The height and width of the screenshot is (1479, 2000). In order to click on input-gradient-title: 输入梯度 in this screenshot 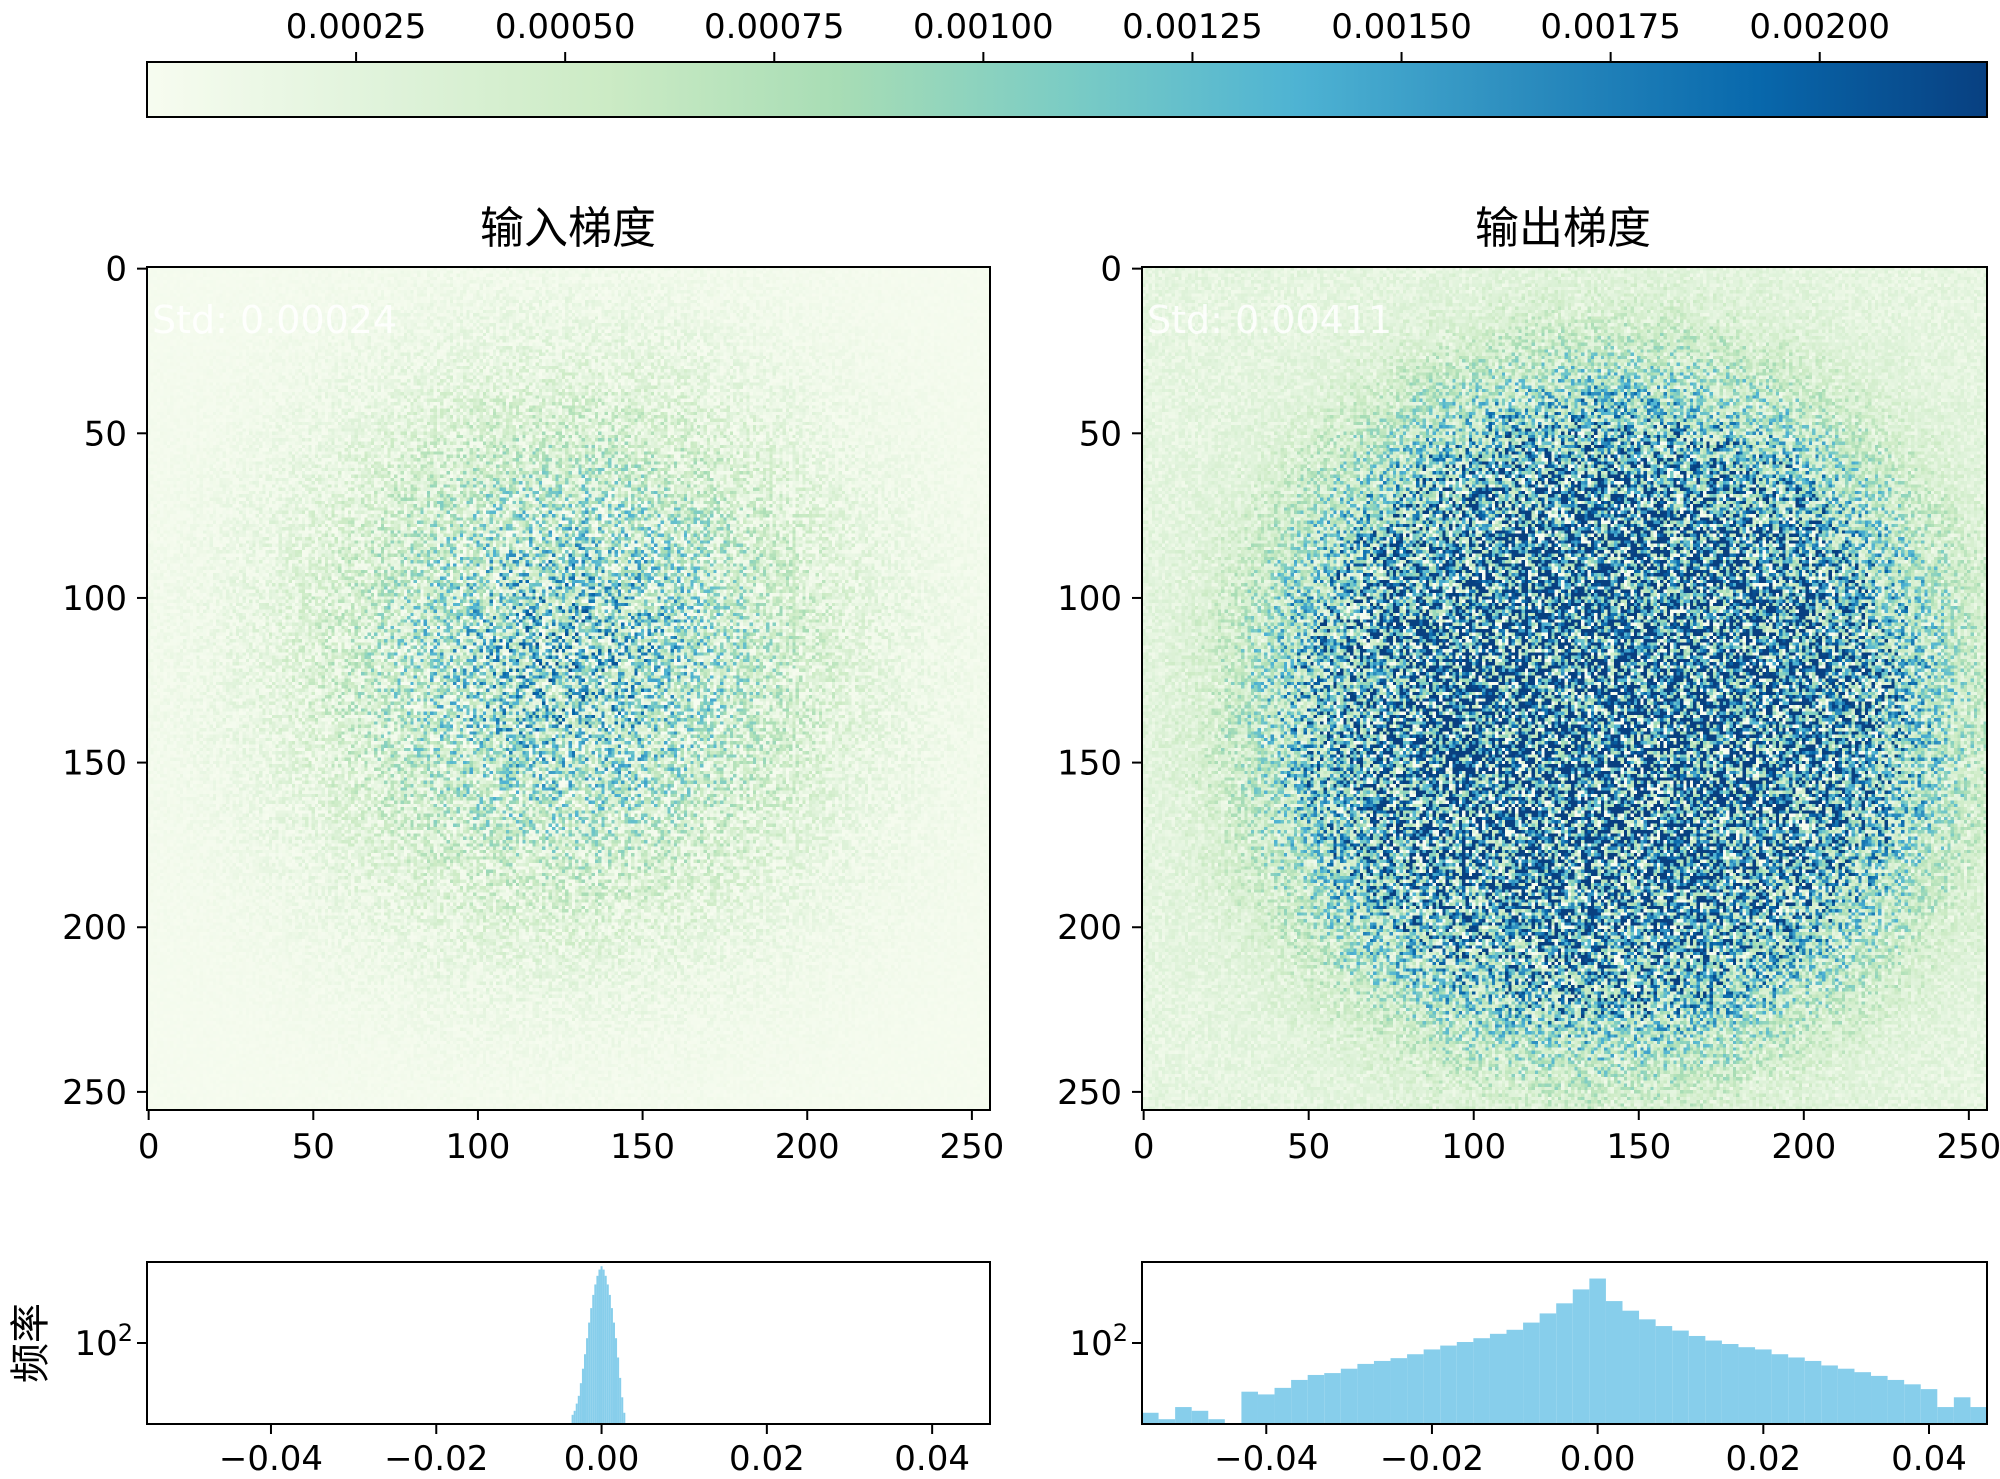, I will do `click(568, 228)`.